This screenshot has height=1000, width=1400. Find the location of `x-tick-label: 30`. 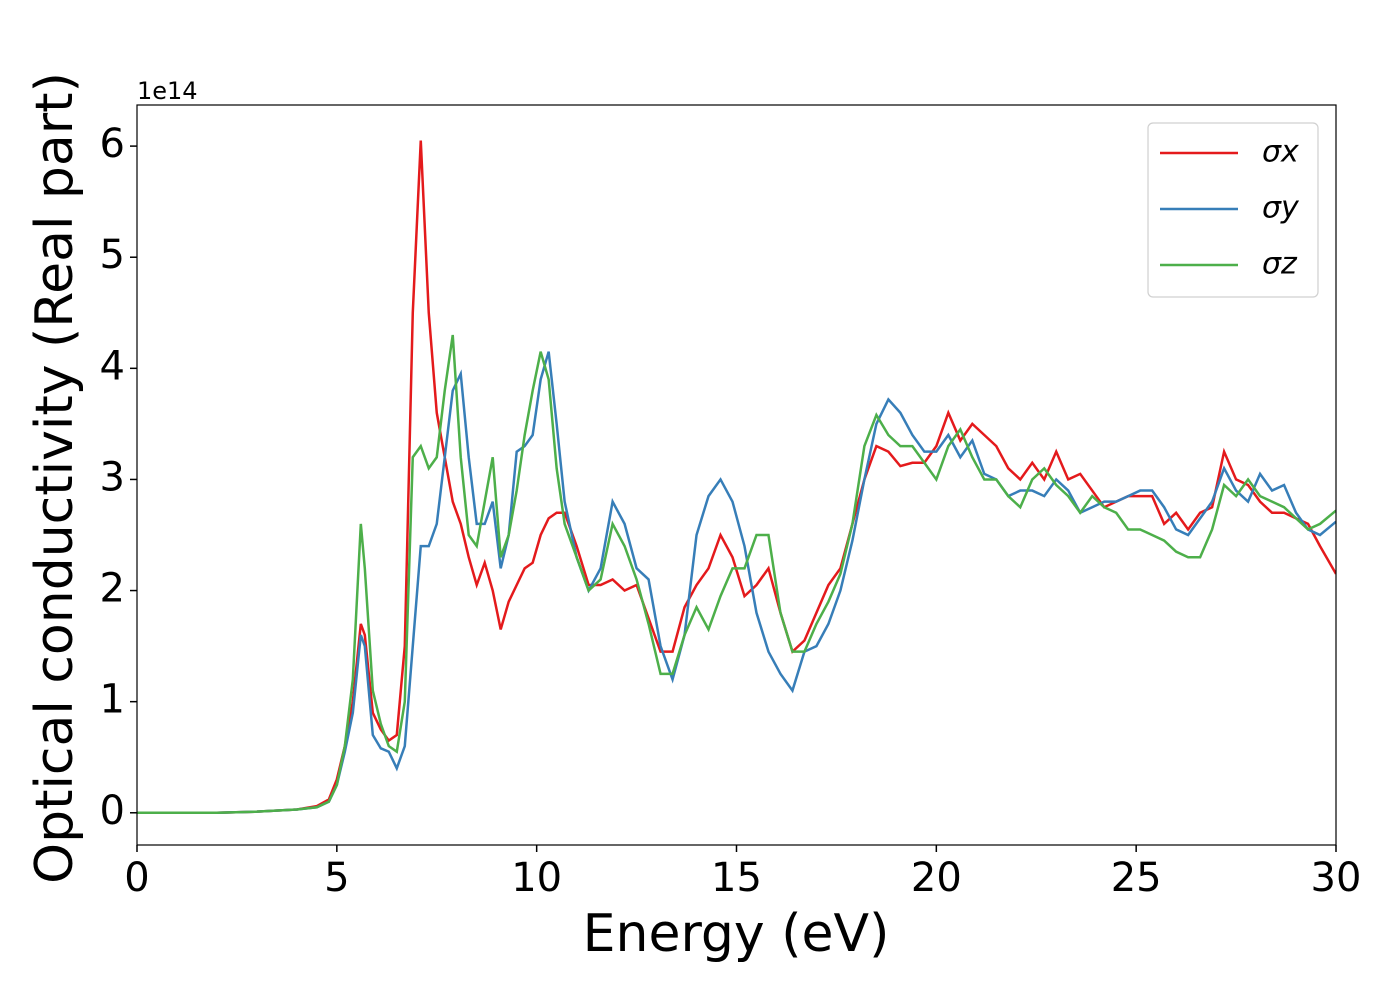

x-tick-label: 30 is located at coordinates (1336, 878).